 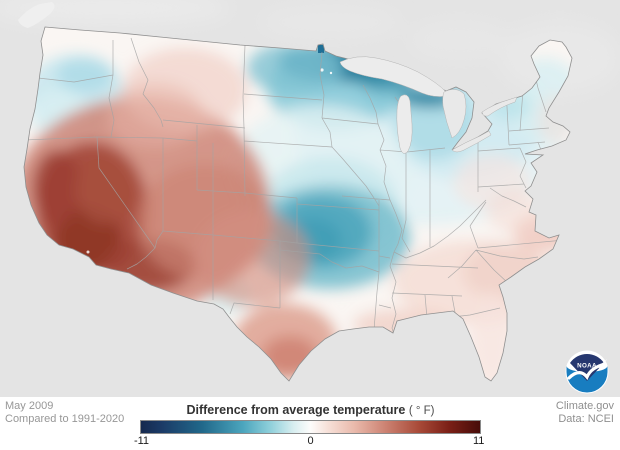 What do you see at coordinates (141, 441) in the screenshot?
I see `tick-min: -11` at bounding box center [141, 441].